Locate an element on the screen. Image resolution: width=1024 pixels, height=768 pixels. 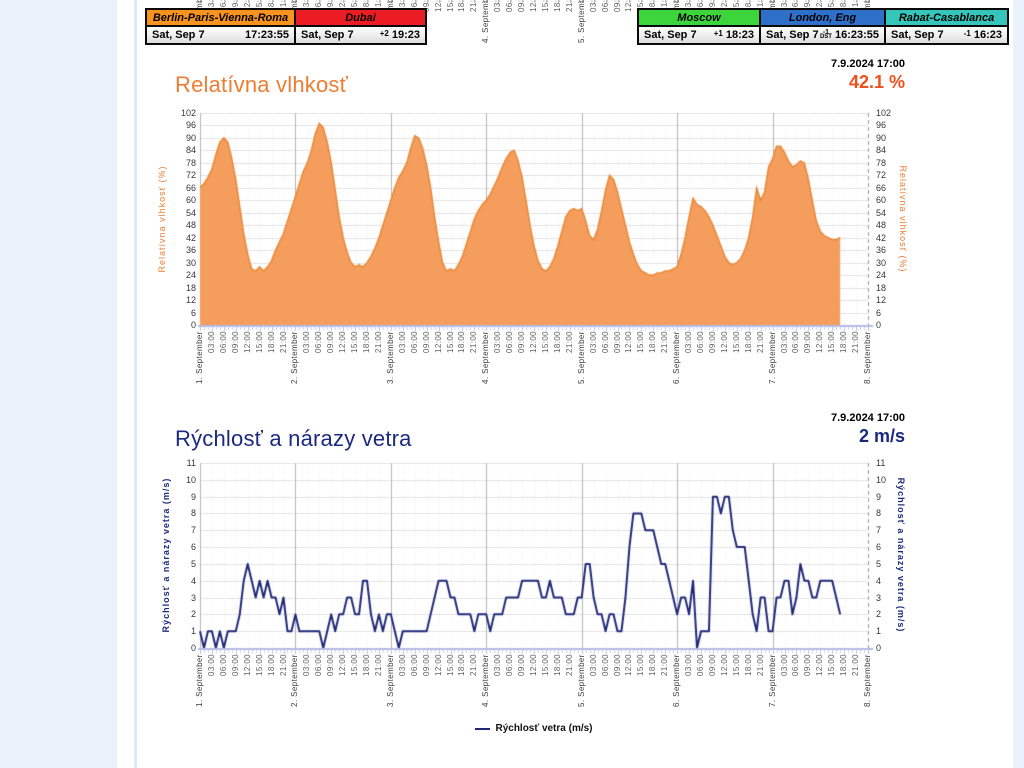
y-tick-label: 96 is located at coordinates (881, 125).